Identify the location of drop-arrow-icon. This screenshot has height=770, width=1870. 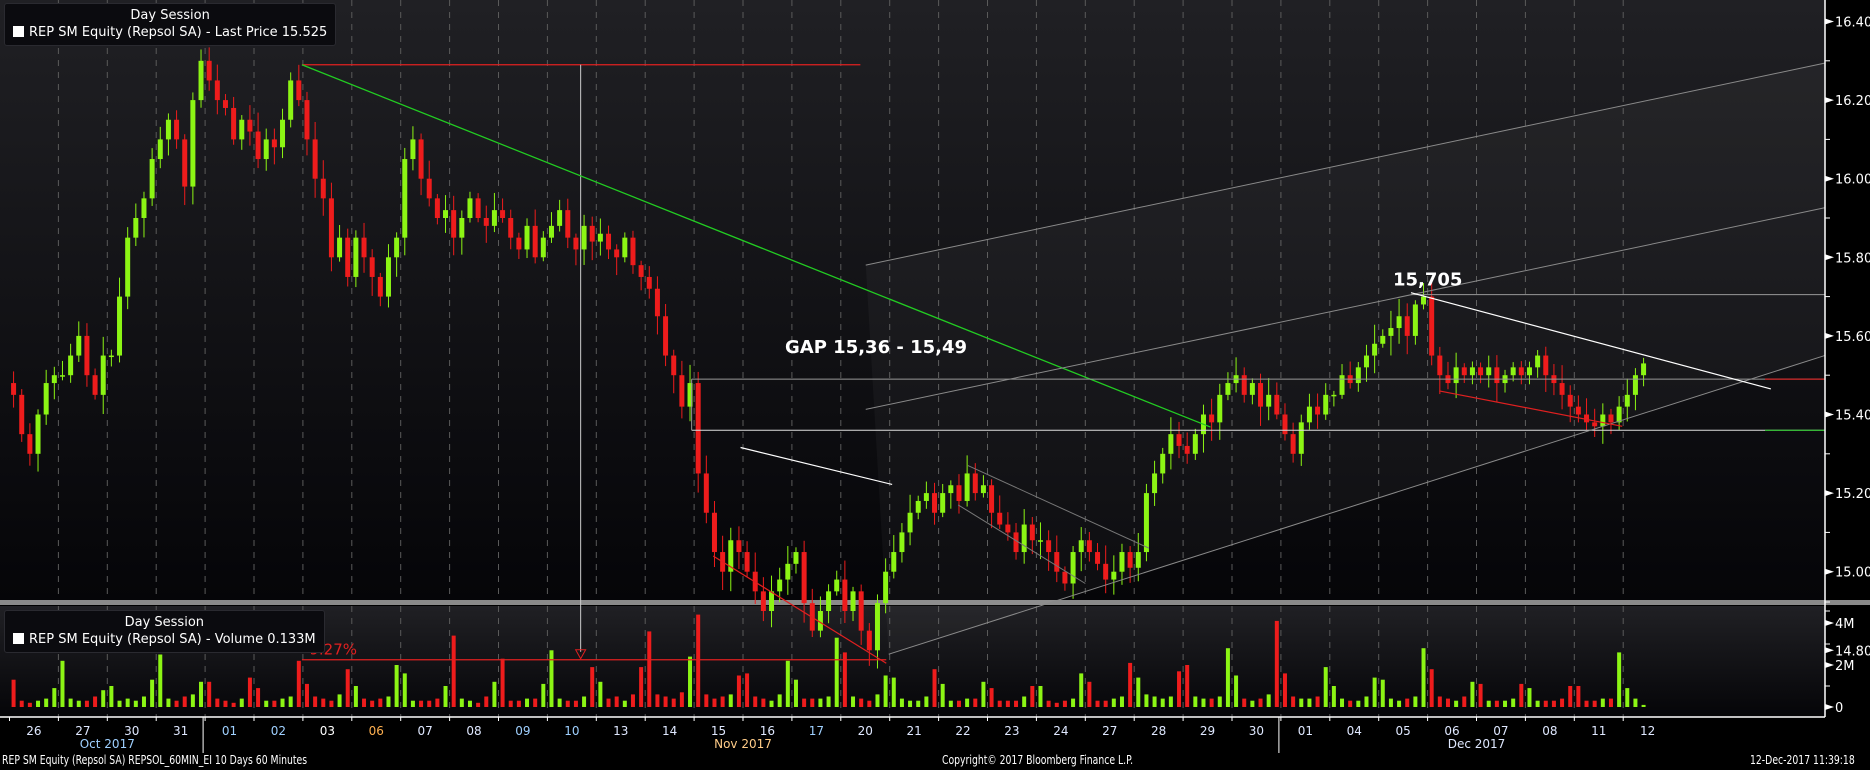
(580, 654).